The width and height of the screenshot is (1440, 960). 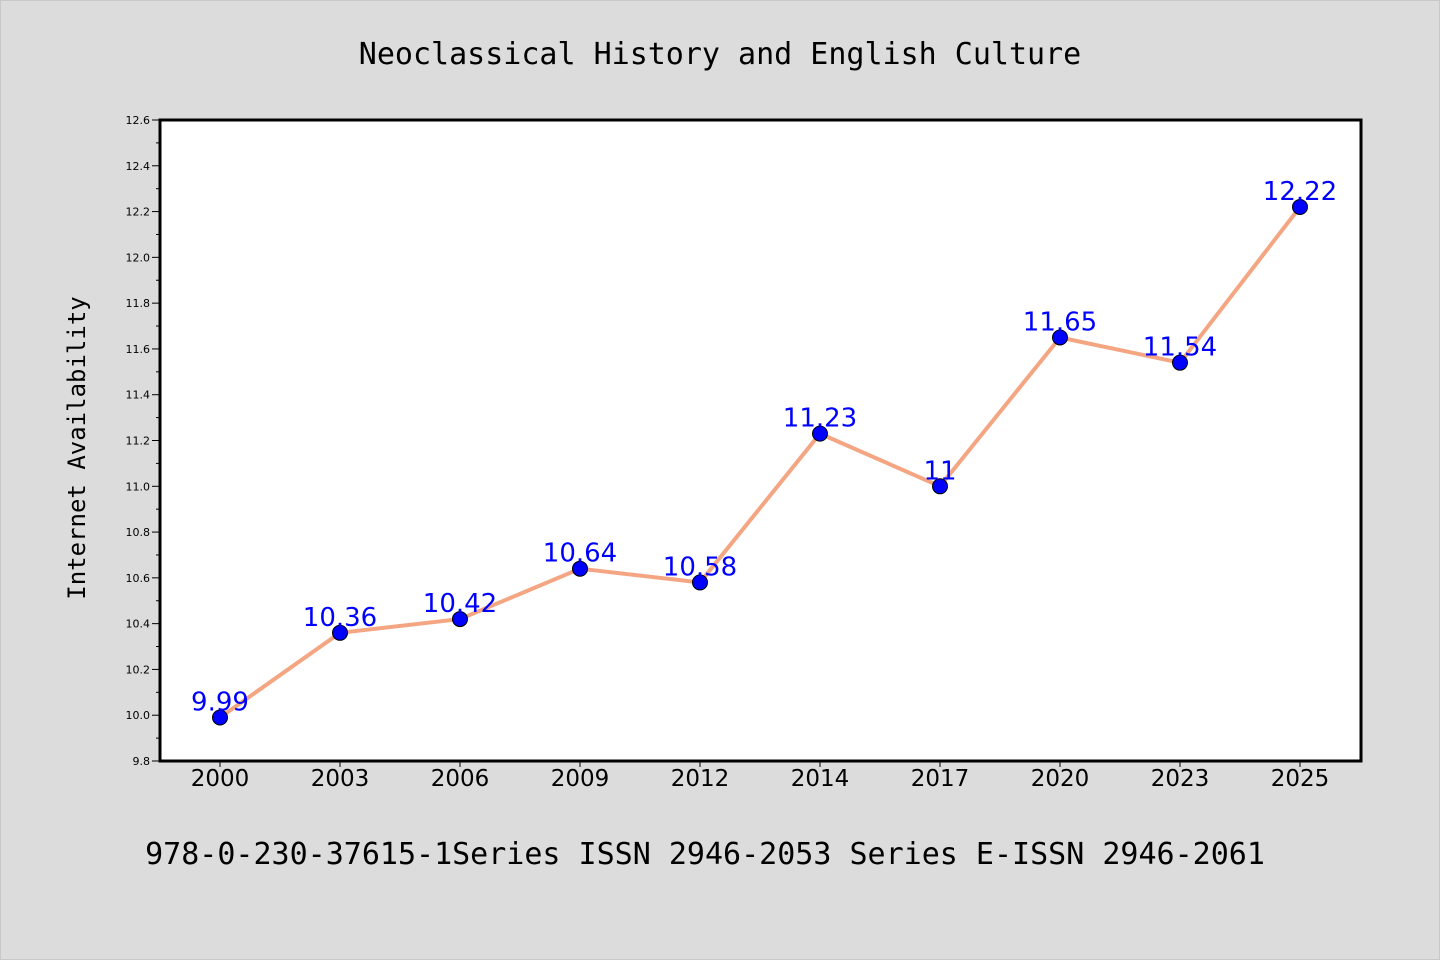 What do you see at coordinates (138, 257) in the screenshot?
I see `y-tick-label: 12.0` at bounding box center [138, 257].